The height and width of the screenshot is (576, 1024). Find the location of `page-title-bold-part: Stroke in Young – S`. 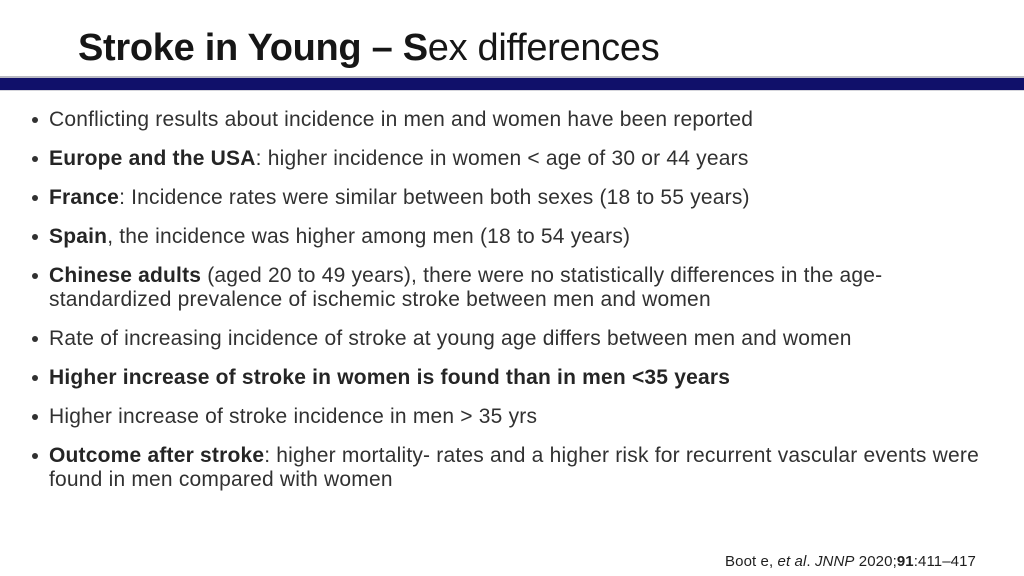

page-title-bold-part: Stroke in Young – S is located at coordinates (253, 48).